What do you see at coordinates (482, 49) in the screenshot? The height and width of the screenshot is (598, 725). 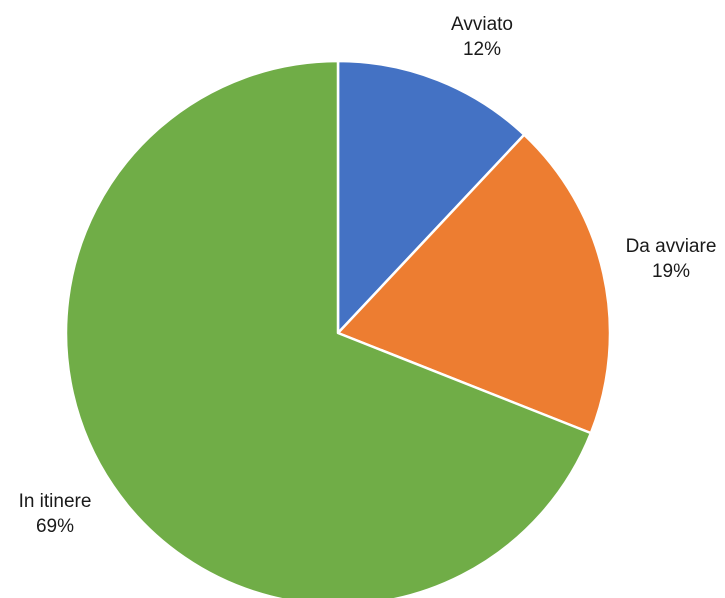 I see `data-label-value-avviato: 12%` at bounding box center [482, 49].